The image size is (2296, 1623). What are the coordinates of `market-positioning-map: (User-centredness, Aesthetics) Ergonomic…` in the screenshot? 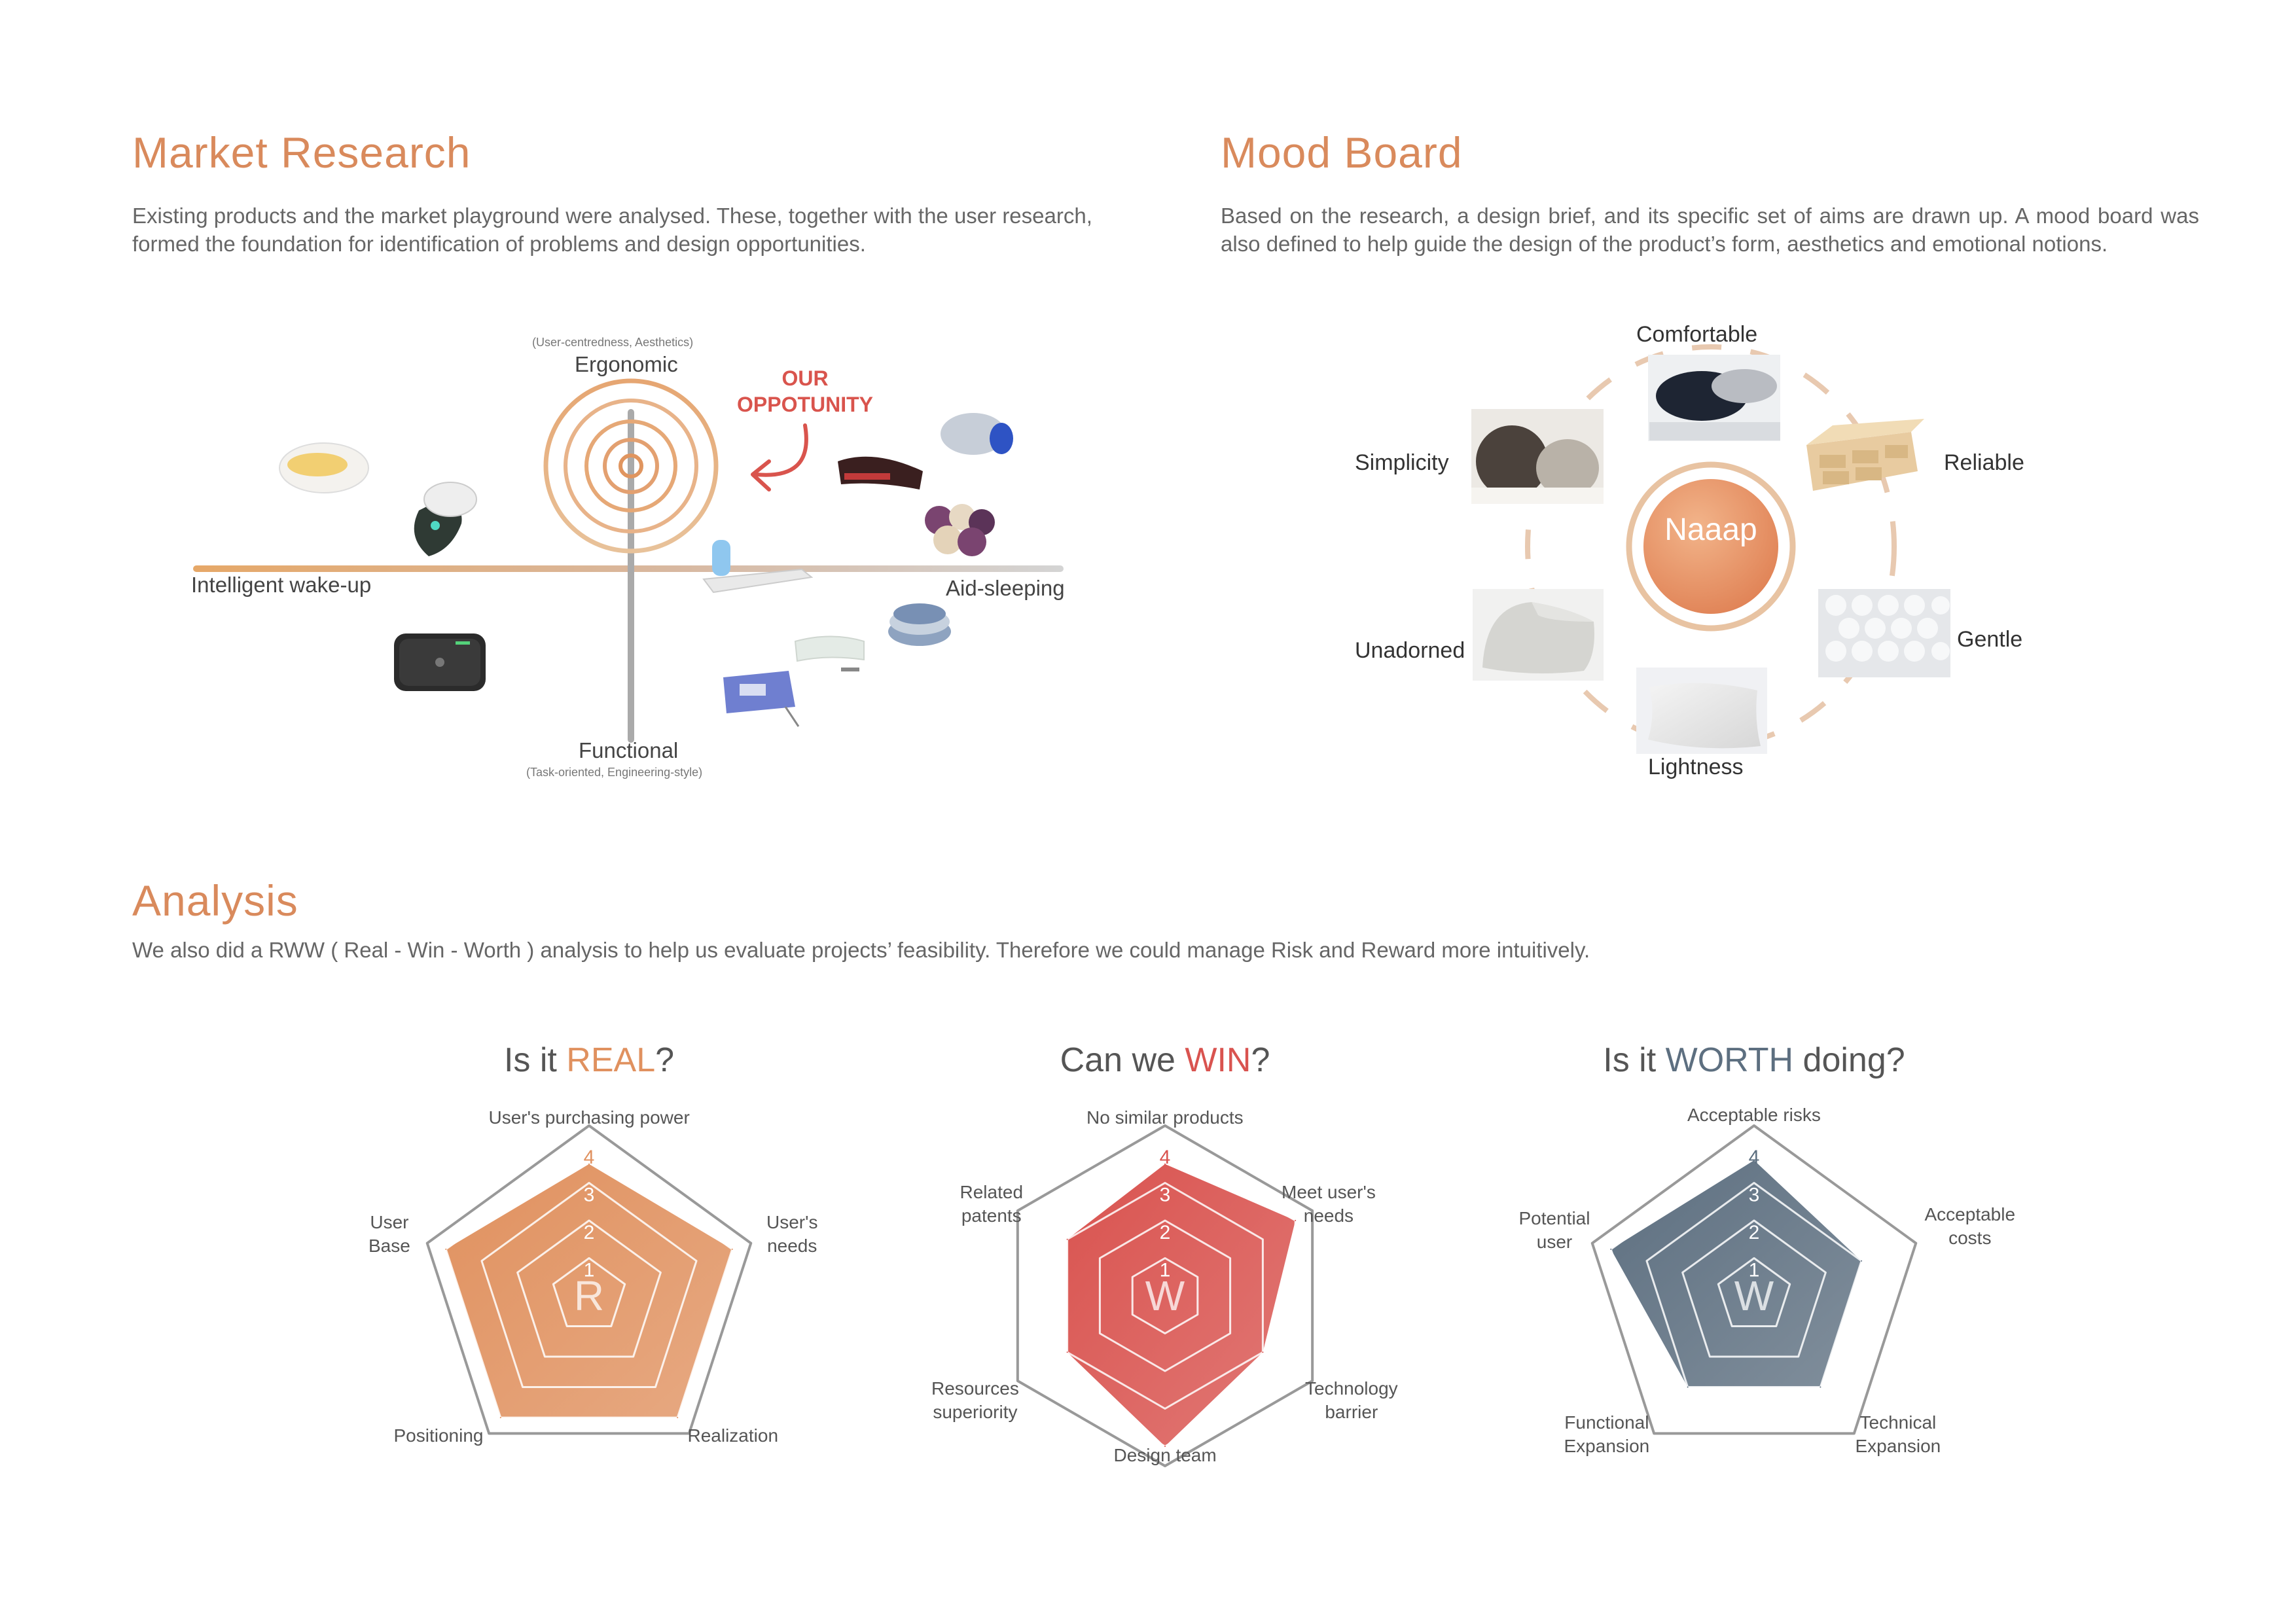 It's located at (622, 563).